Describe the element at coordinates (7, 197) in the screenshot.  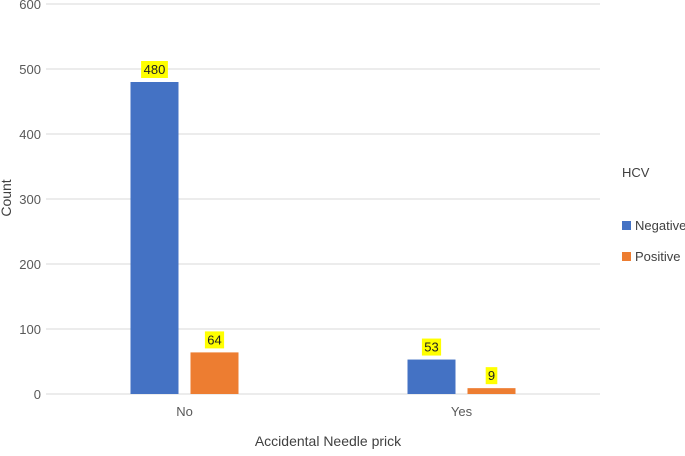
I see `y-axis-label: Count` at that location.